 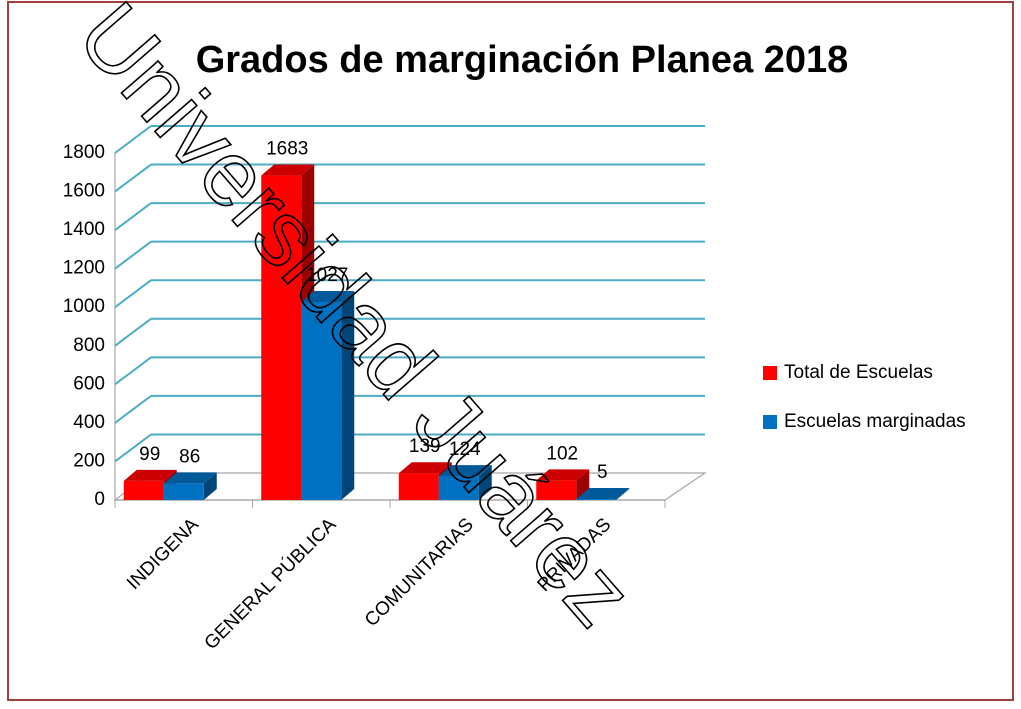 I want to click on data-label: 86, so click(x=189, y=456).